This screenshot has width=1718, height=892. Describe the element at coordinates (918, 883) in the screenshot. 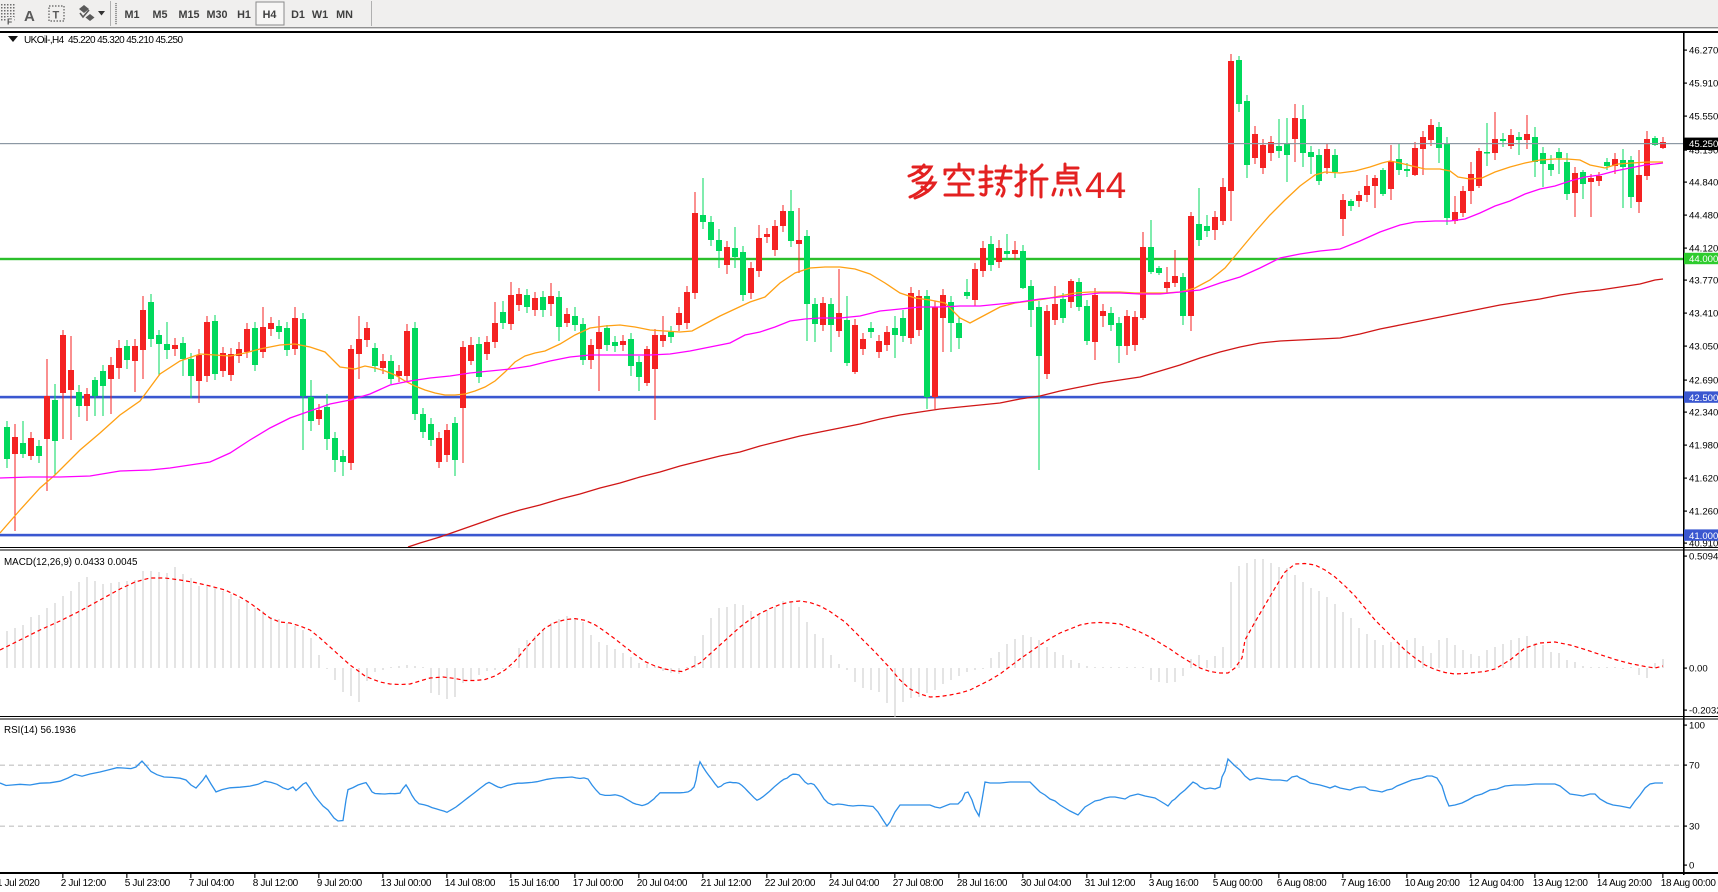

I see `svg-text: 27 Jul 08:00` at that location.